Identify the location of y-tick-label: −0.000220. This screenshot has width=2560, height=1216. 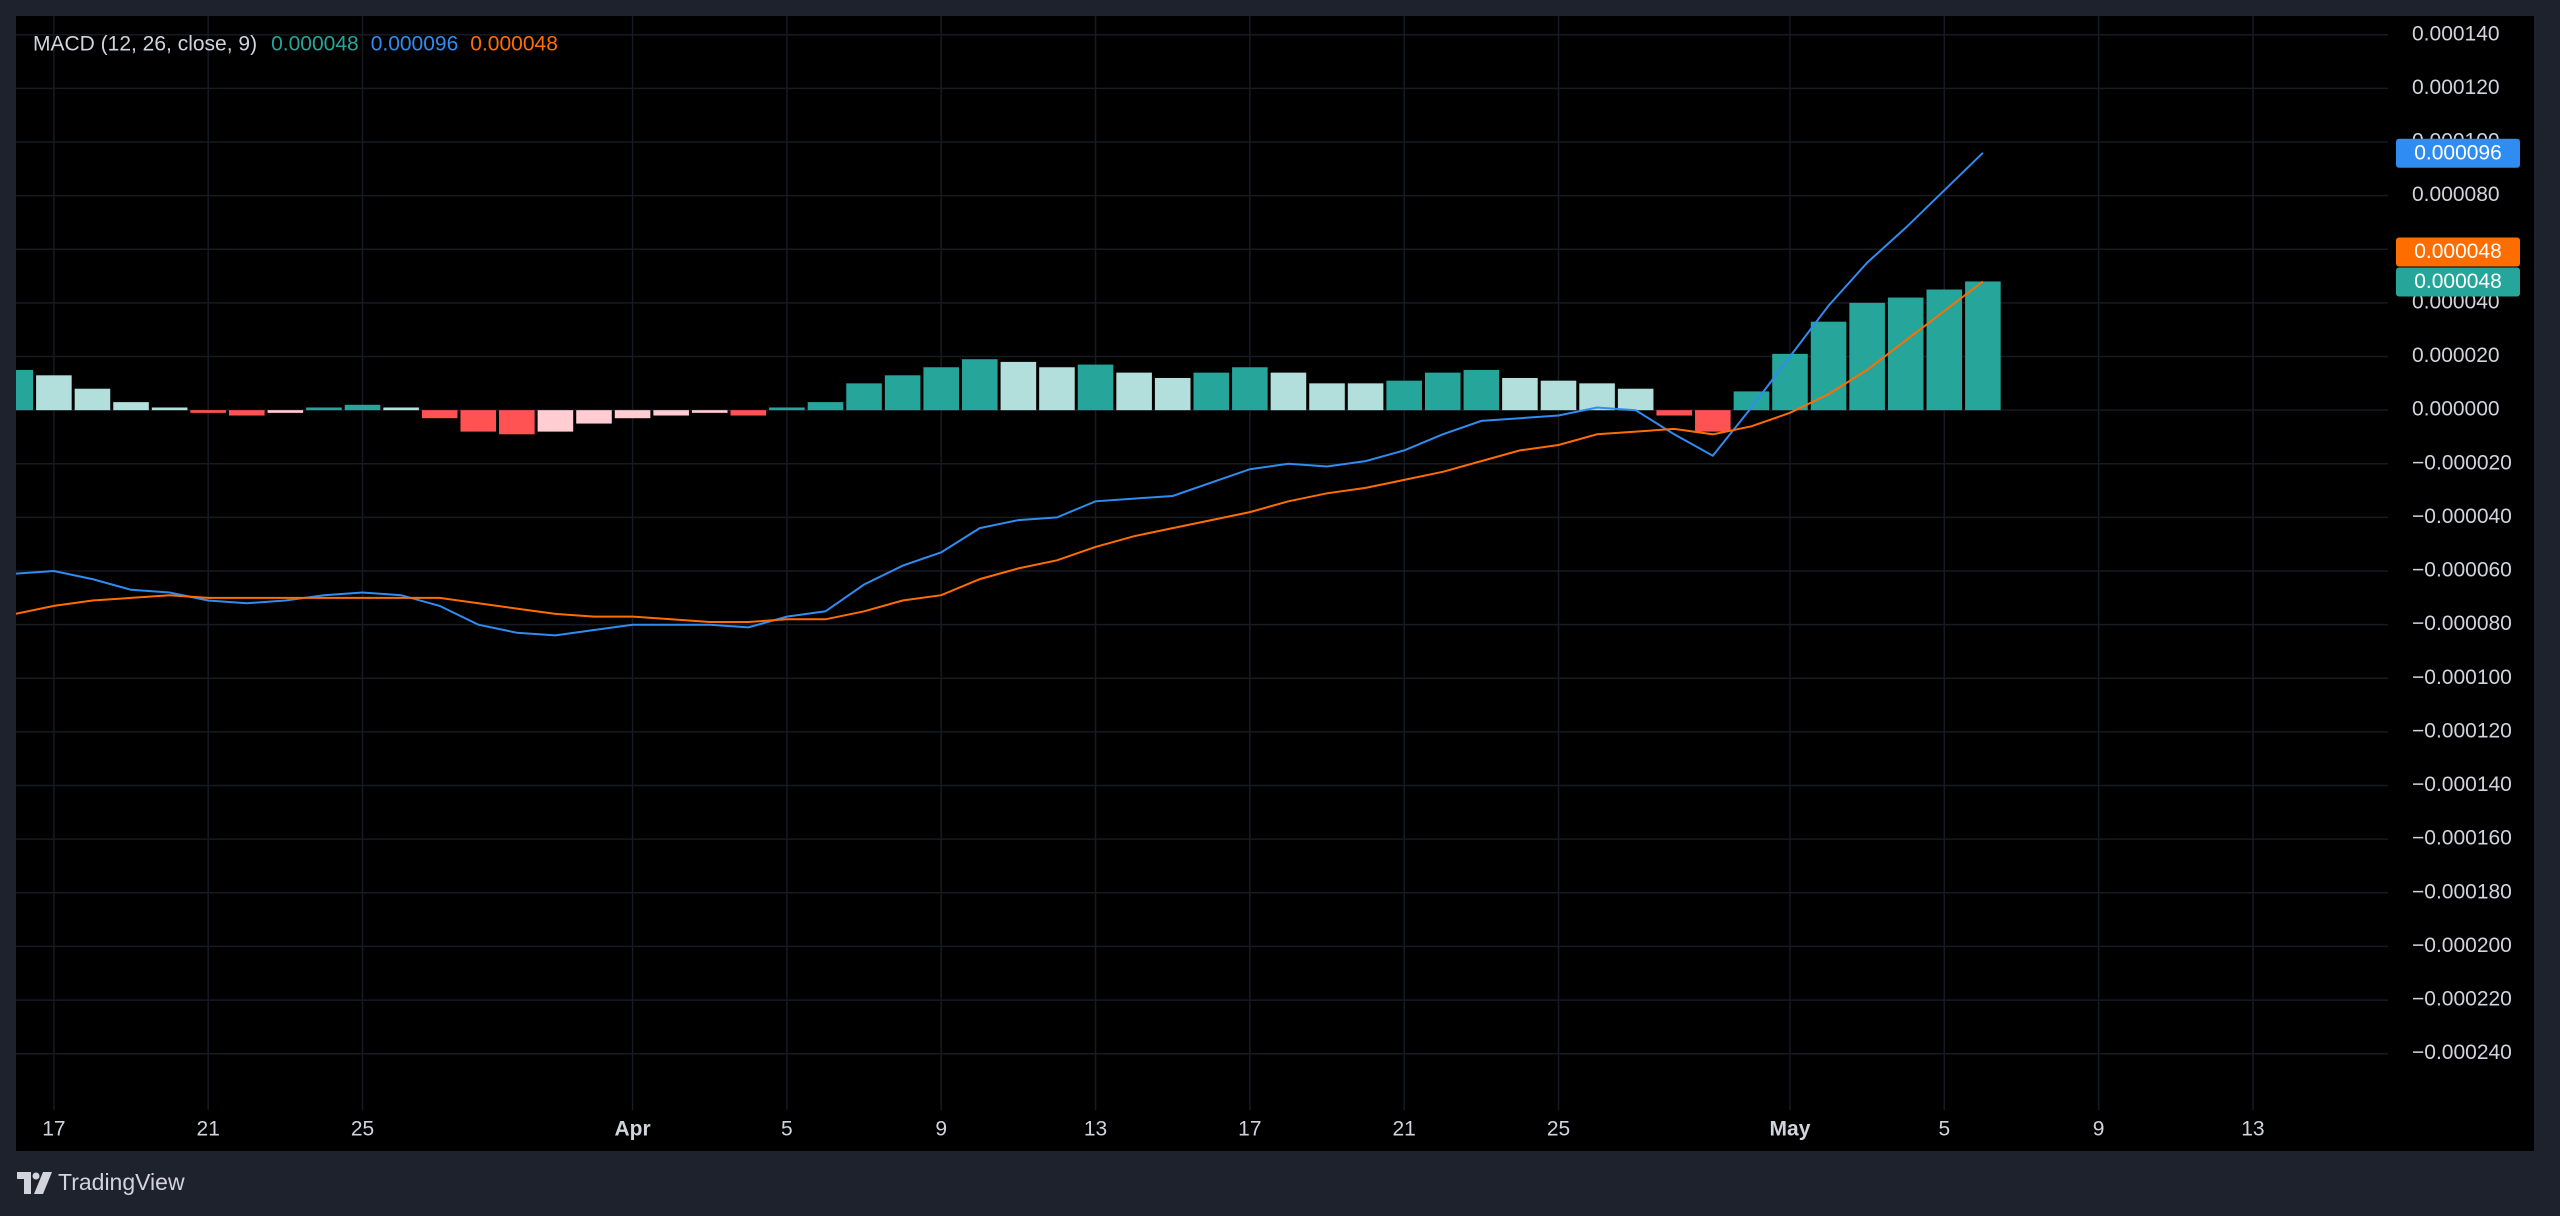
(2462, 999).